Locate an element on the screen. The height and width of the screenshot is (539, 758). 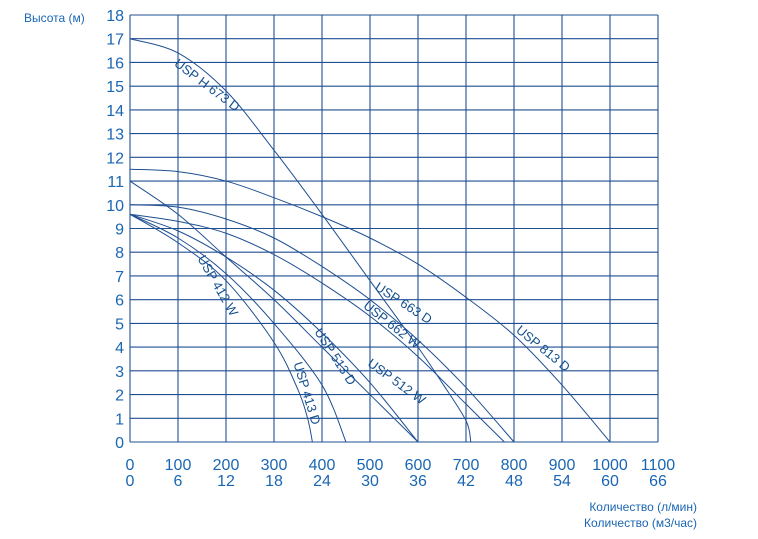
y-tick-label: 9 is located at coordinates (119, 230).